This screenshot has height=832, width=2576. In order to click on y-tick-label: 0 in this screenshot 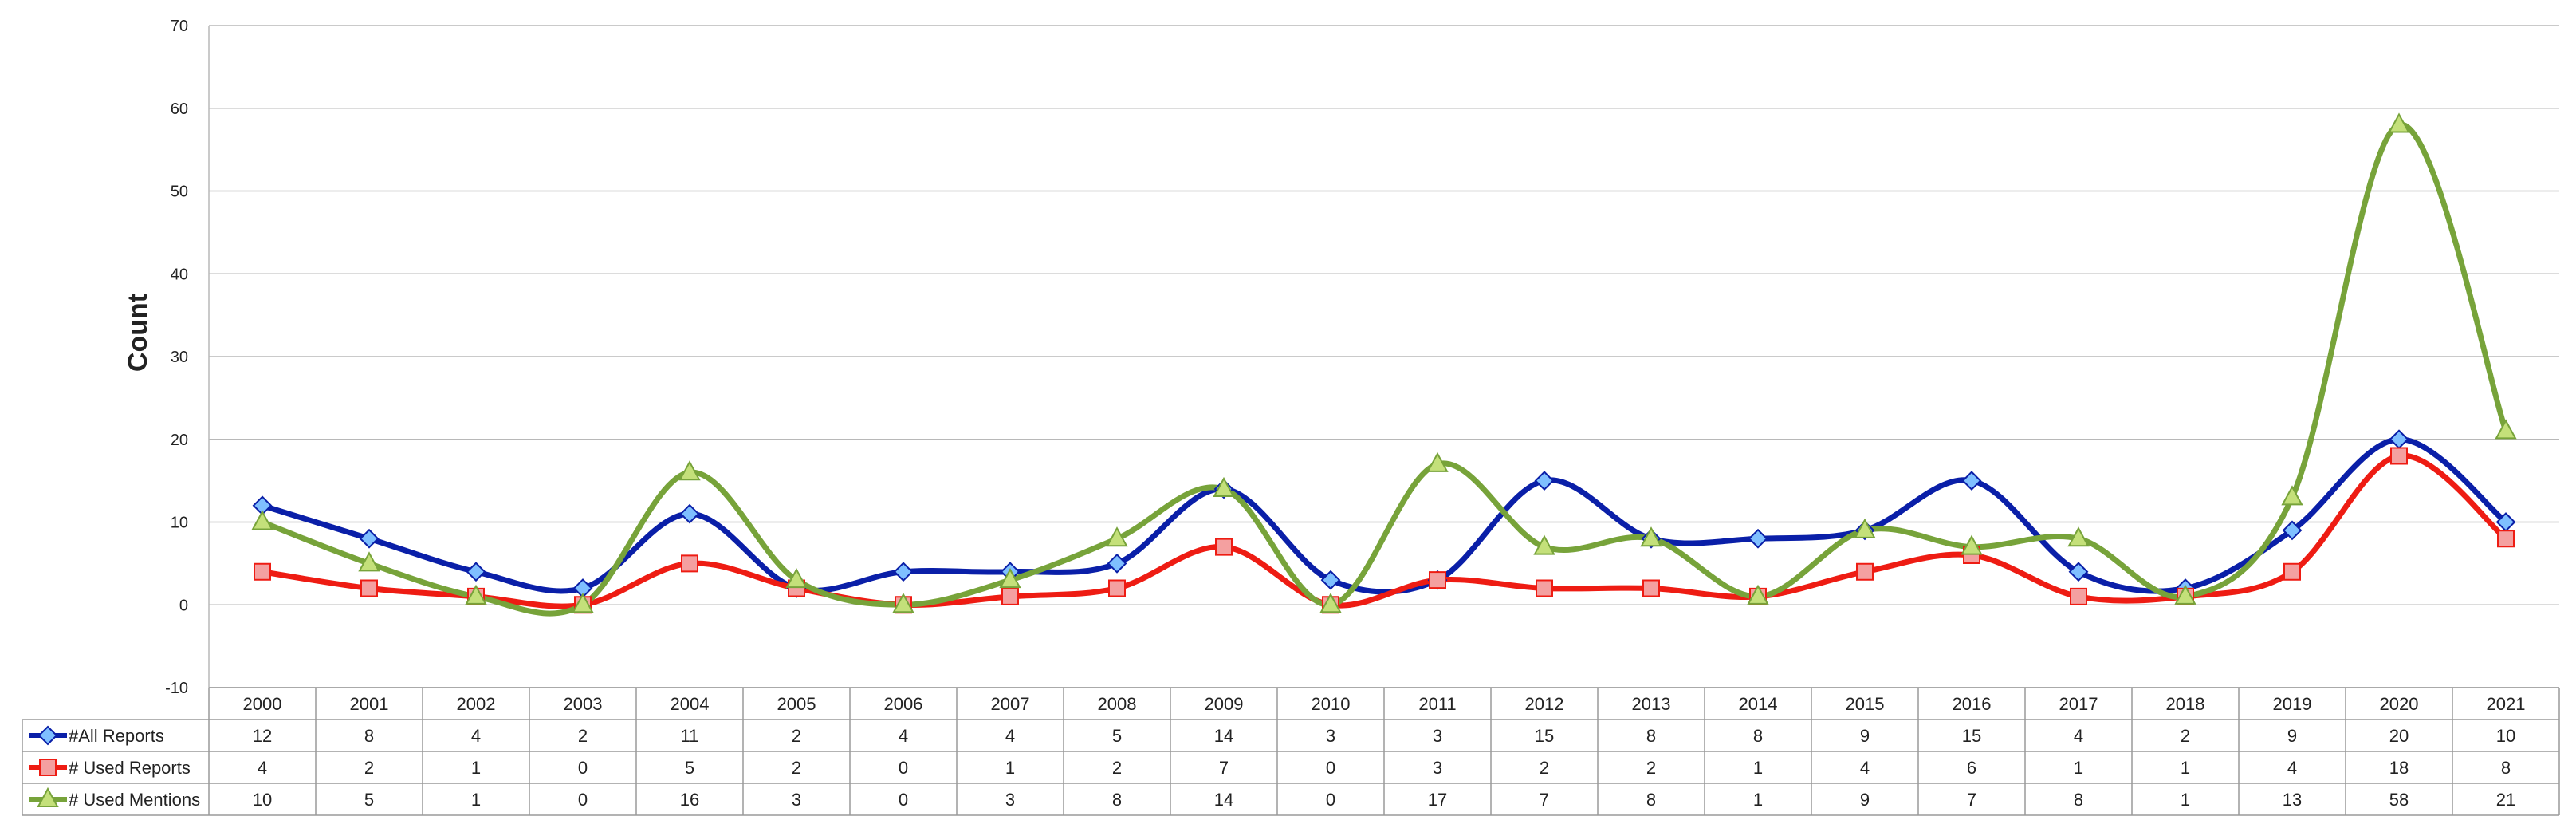, I will do `click(184, 605)`.